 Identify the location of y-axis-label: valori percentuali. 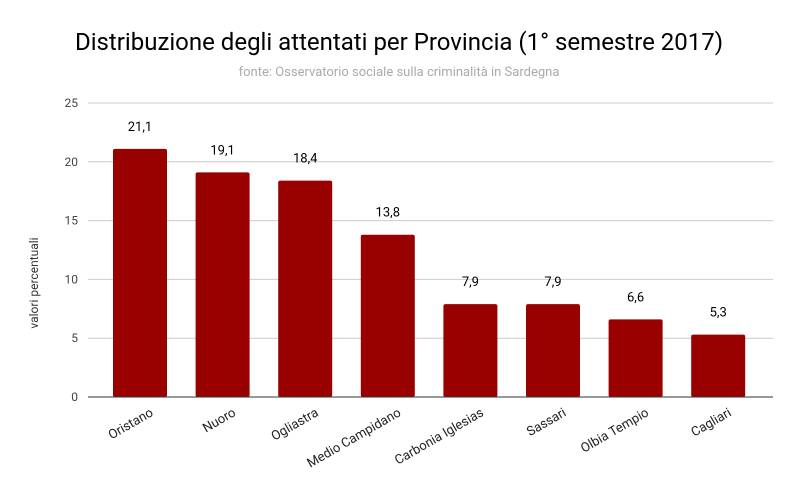
(34, 282).